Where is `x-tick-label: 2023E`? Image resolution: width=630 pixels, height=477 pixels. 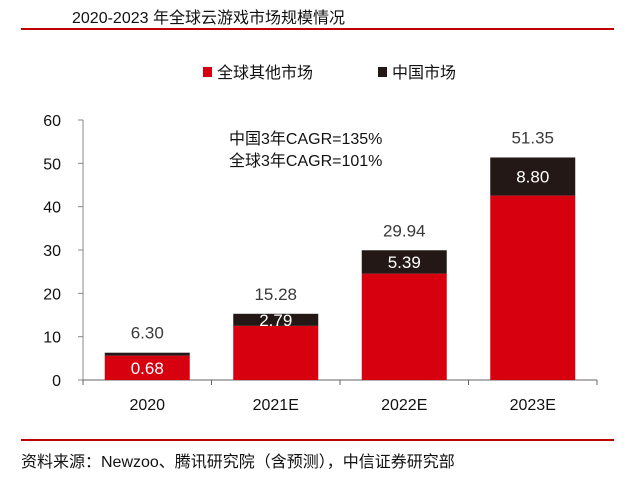
x-tick-label: 2023E is located at coordinates (533, 405).